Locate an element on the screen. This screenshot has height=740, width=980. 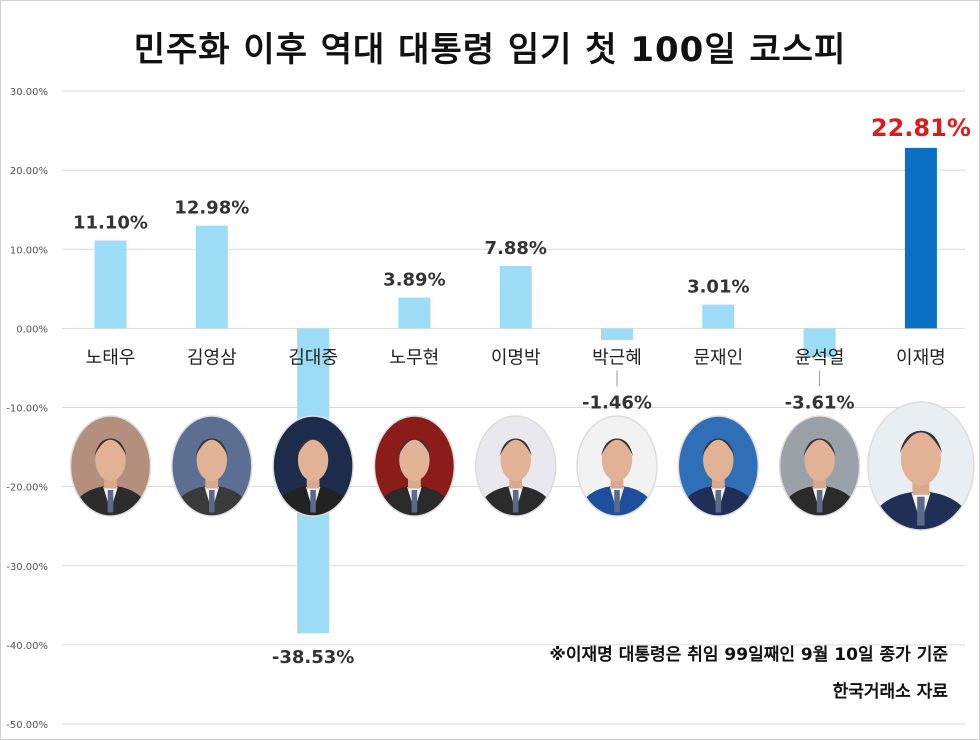
data-label: -1.46% is located at coordinates (617, 402).